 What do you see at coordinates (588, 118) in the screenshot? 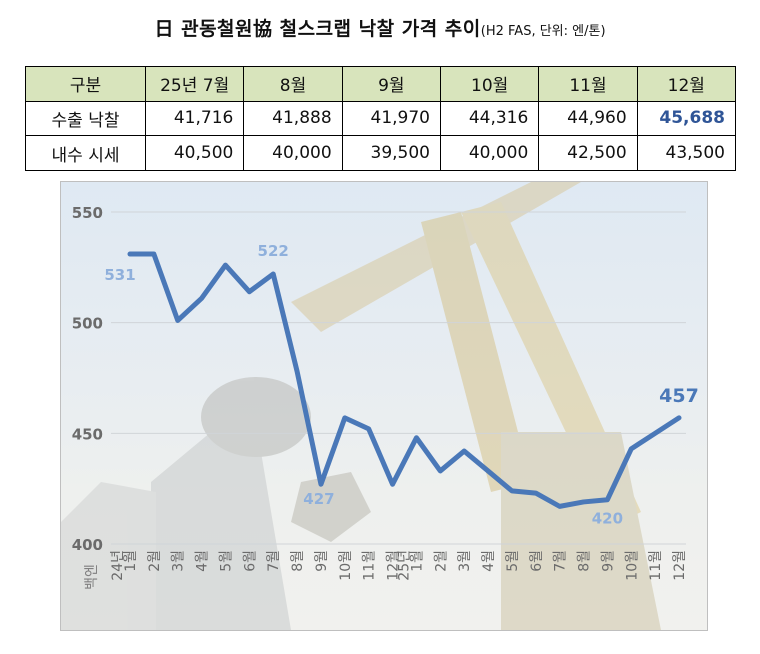
I see `table-cell: 44,960` at bounding box center [588, 118].